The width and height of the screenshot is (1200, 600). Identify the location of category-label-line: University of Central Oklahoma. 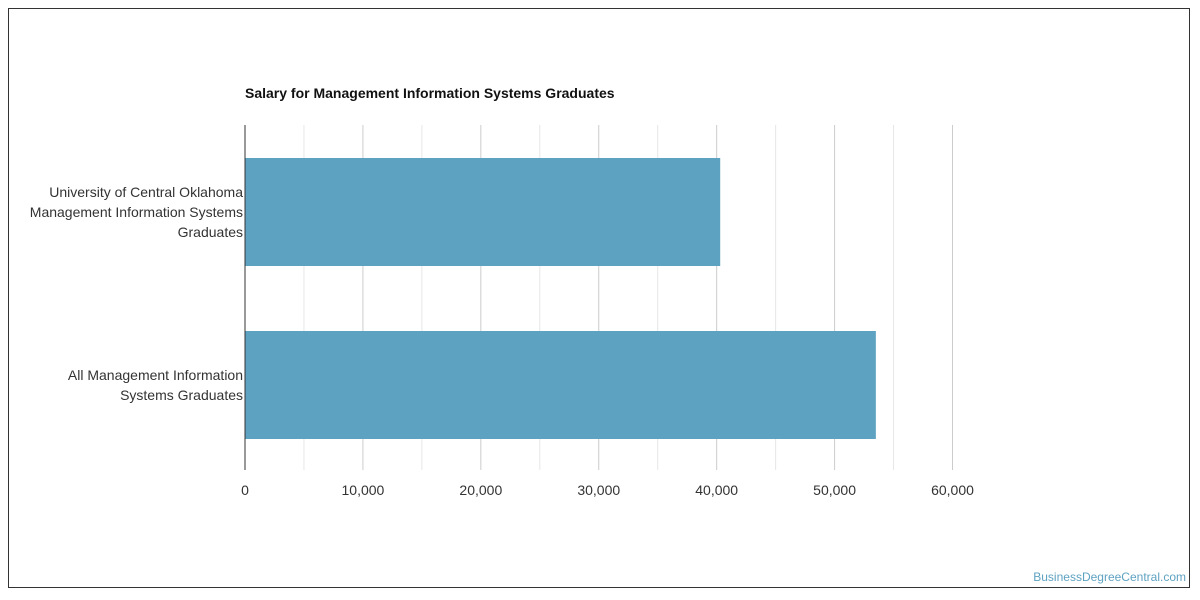
(146, 192).